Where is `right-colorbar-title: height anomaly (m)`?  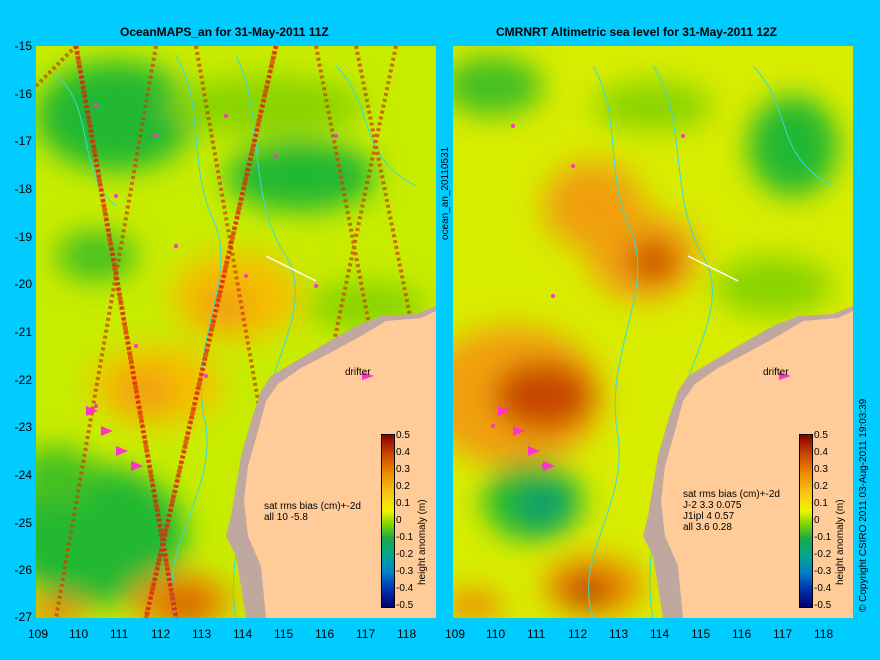 right-colorbar-title: height anomaly (m) is located at coordinates (840, 542).